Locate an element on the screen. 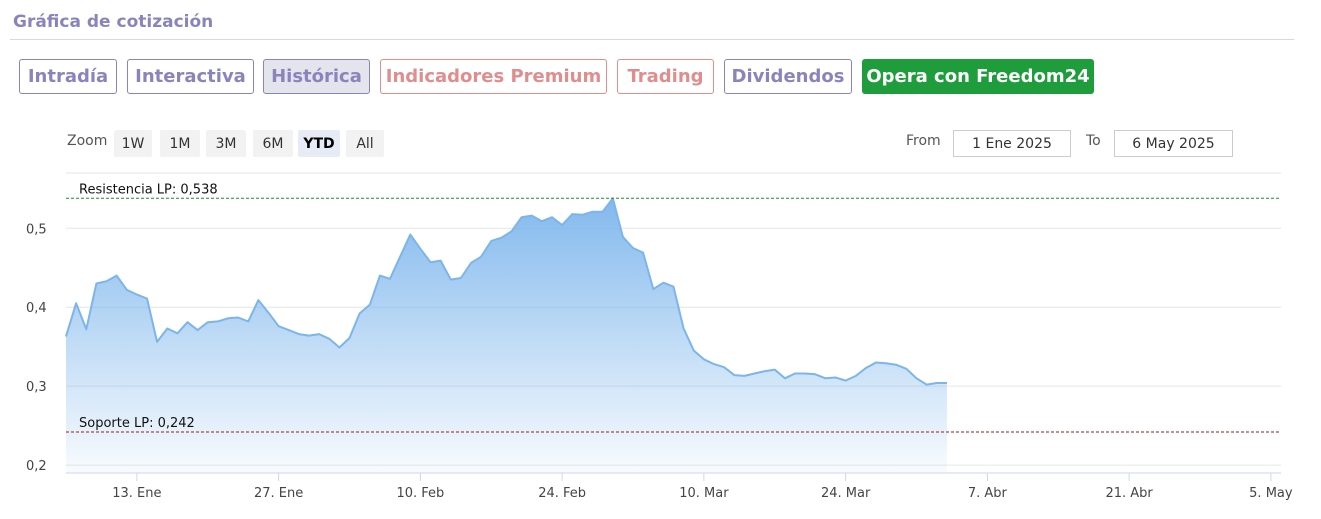 The image size is (1321, 519). tab-dividendos: Dividendos is located at coordinates (788, 76).